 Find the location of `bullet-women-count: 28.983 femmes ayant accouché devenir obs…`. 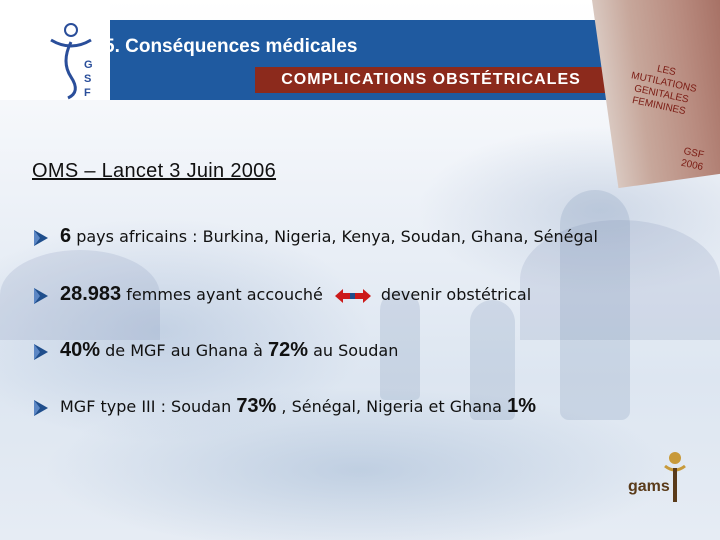

bullet-women-count: 28.983 femmes ayant accouché devenir obs… is located at coordinates (281, 294).